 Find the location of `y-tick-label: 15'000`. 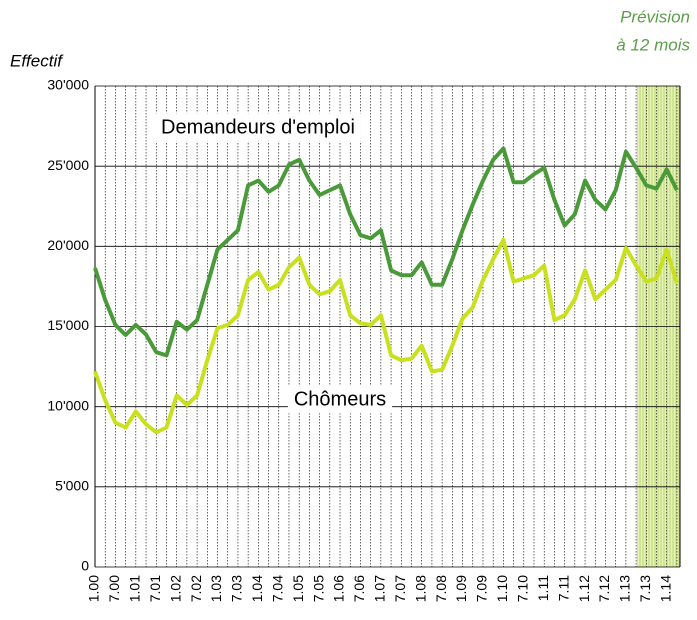

y-tick-label: 15'000 is located at coordinates (68, 325).